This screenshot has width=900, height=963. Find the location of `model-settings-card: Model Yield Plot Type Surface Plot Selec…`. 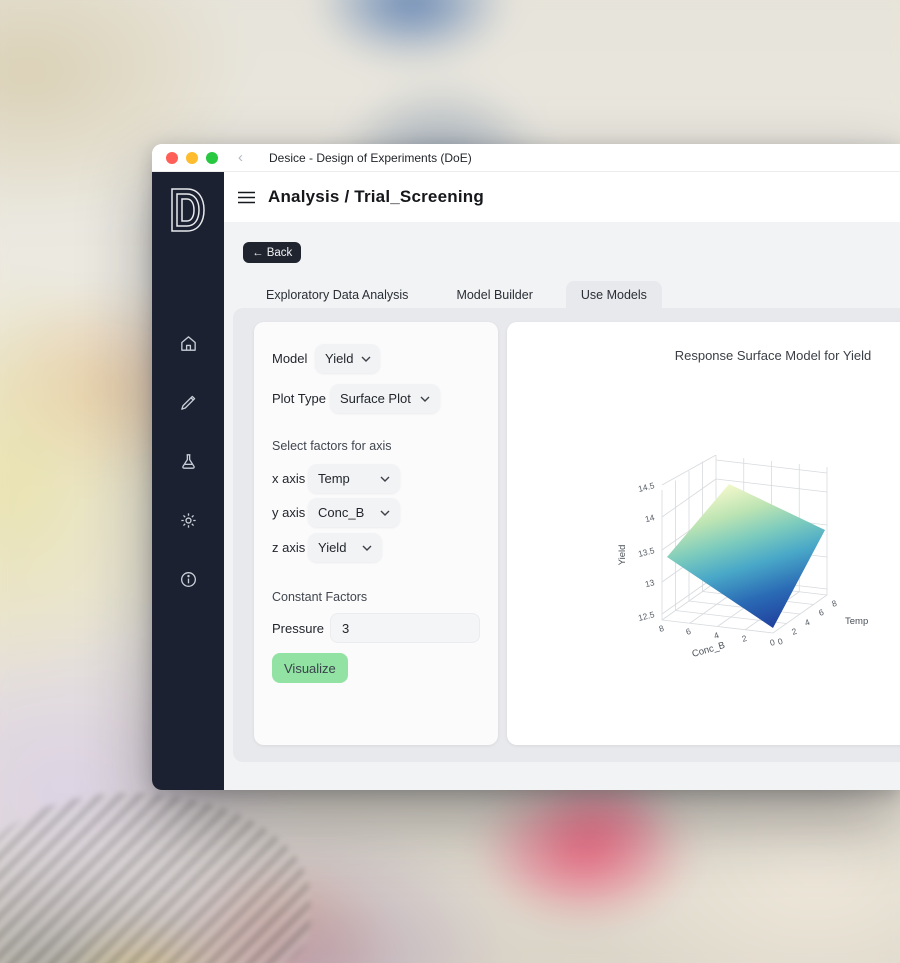

model-settings-card: Model Yield Plot Type Surface Plot Selec… is located at coordinates (376, 533).